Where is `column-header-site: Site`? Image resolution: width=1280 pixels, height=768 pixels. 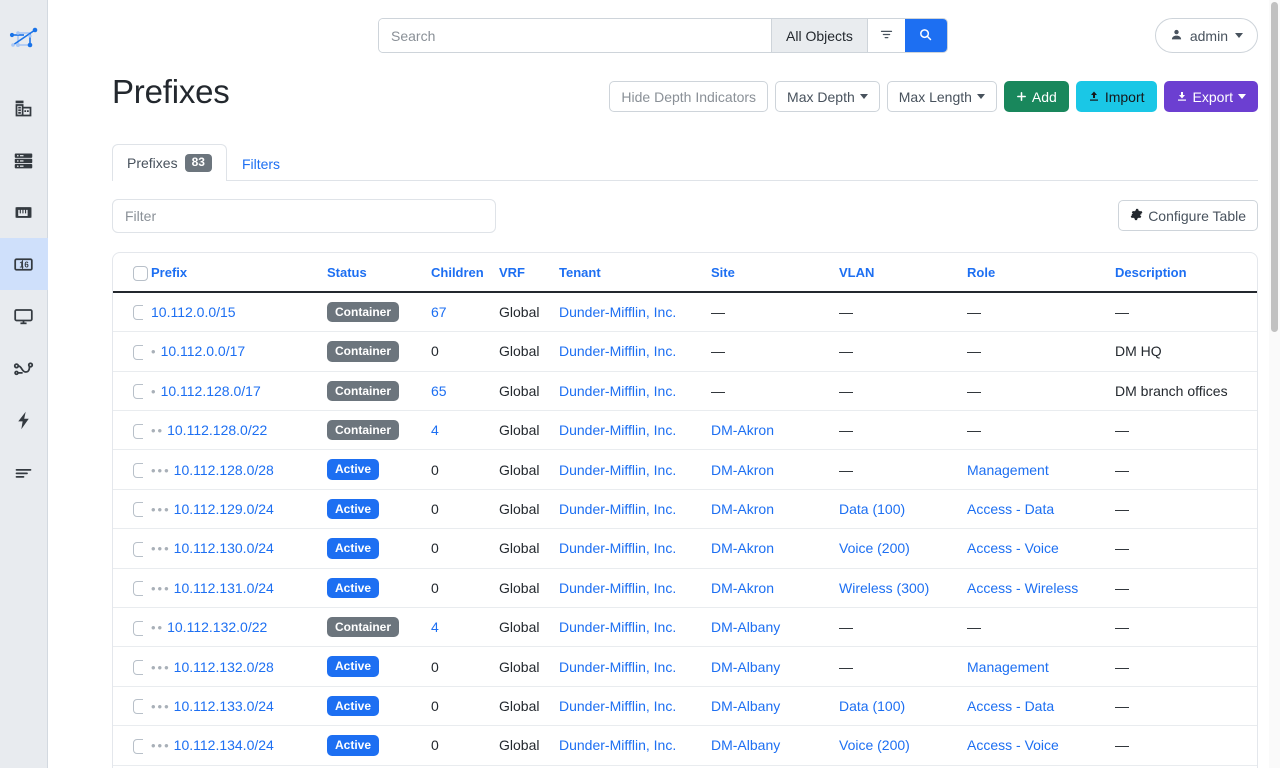 column-header-site: Site is located at coordinates (767, 272).